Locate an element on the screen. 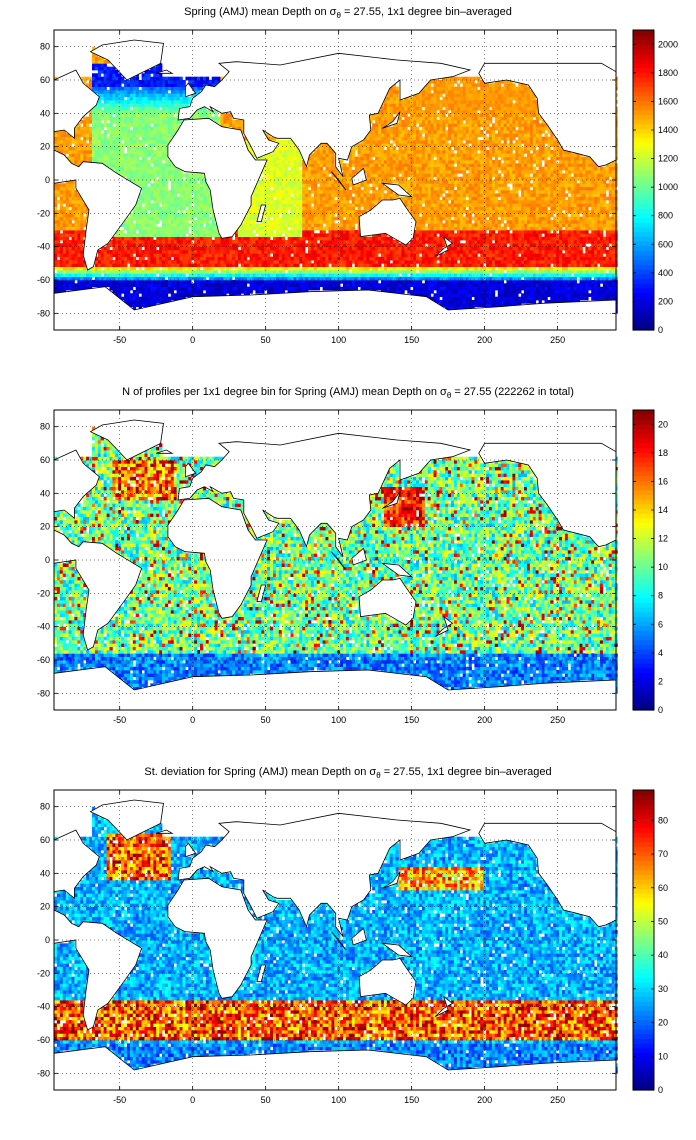  colorbar-tick-label: 50 is located at coordinates (663, 921).